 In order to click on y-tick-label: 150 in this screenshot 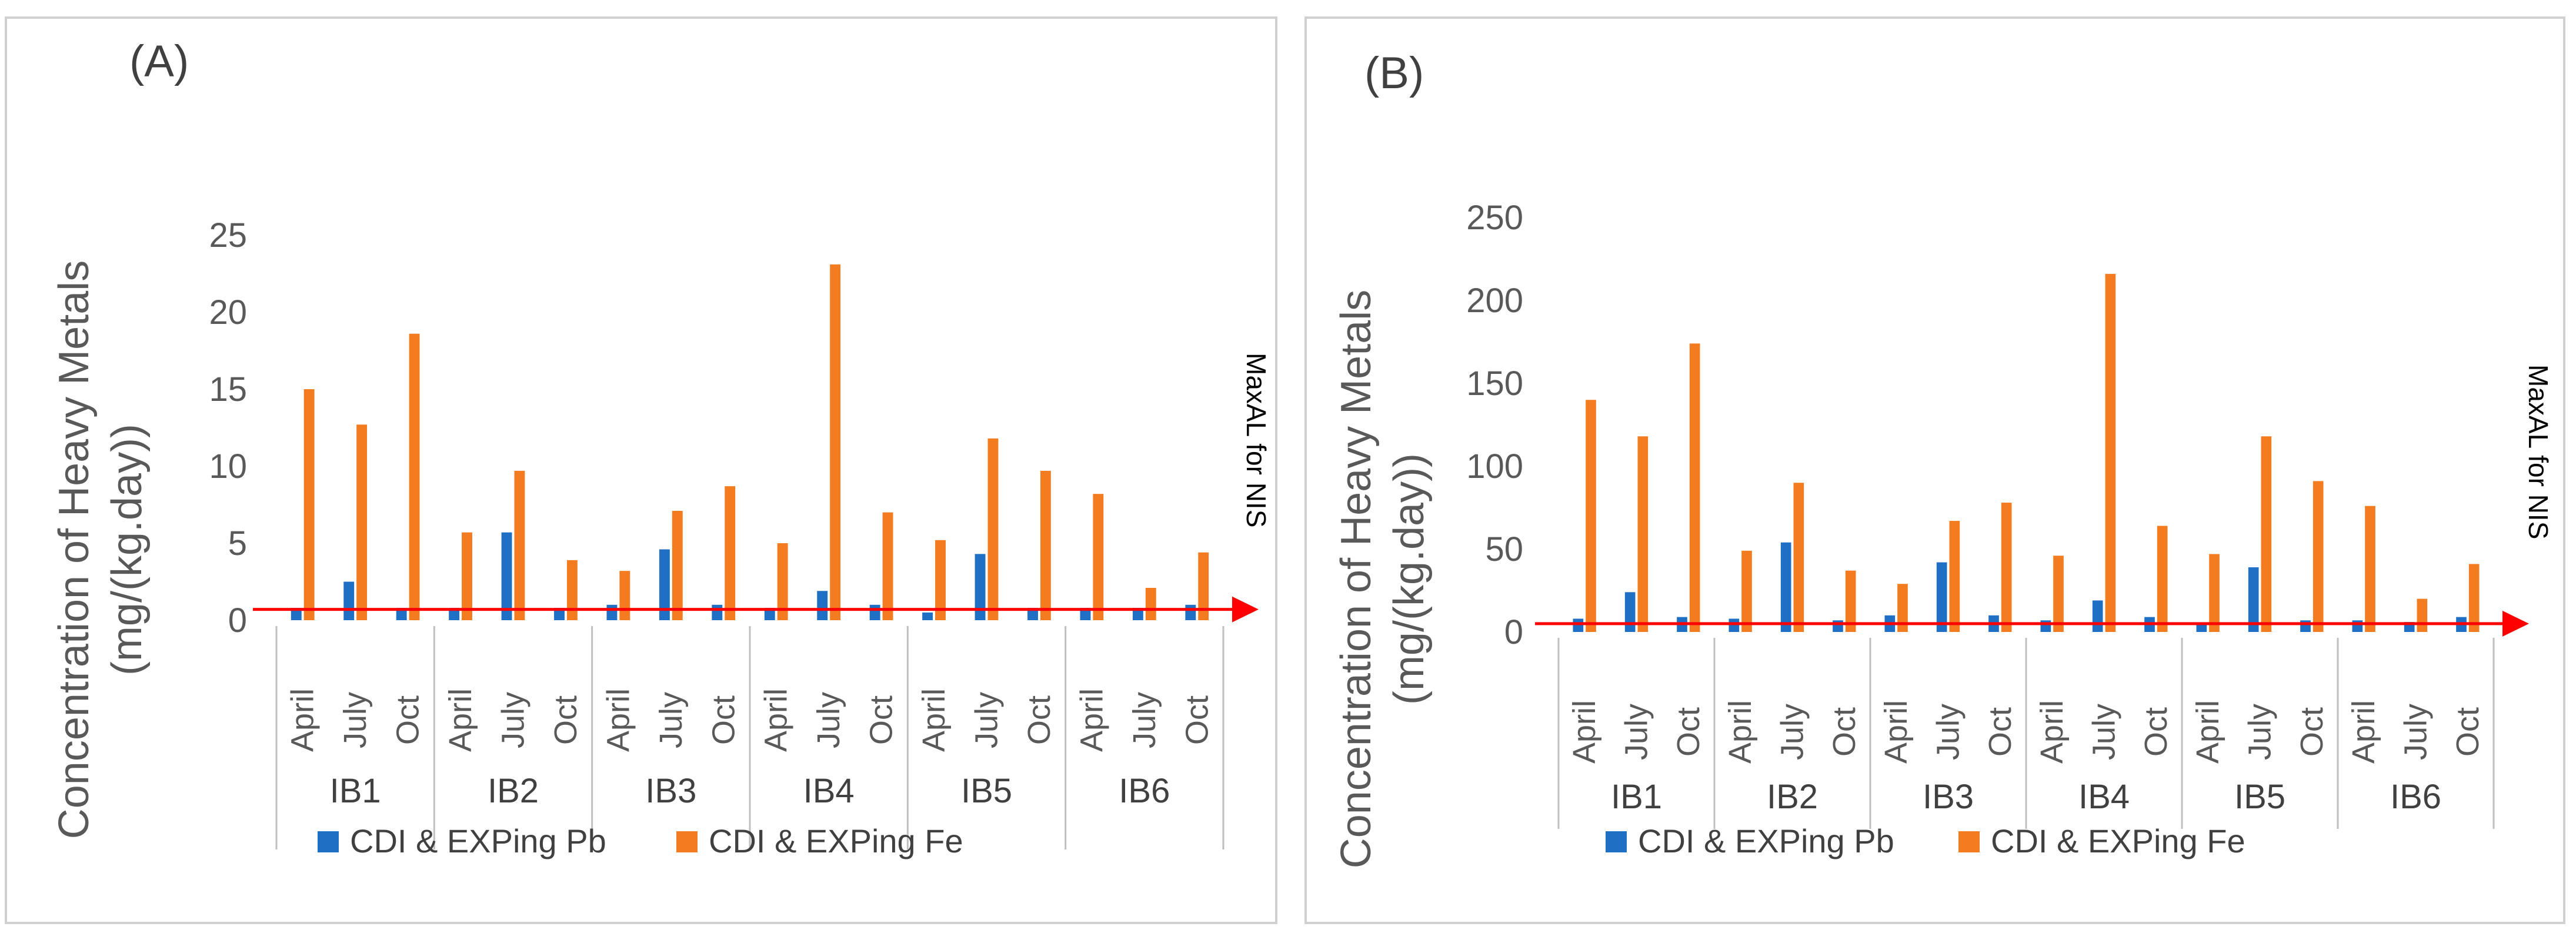, I will do `click(1494, 383)`.